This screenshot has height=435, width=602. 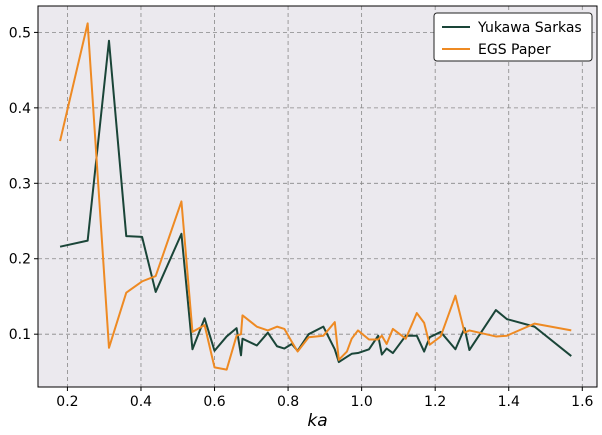 I want to click on y-tick-label: 0.1, so click(x=20, y=335).